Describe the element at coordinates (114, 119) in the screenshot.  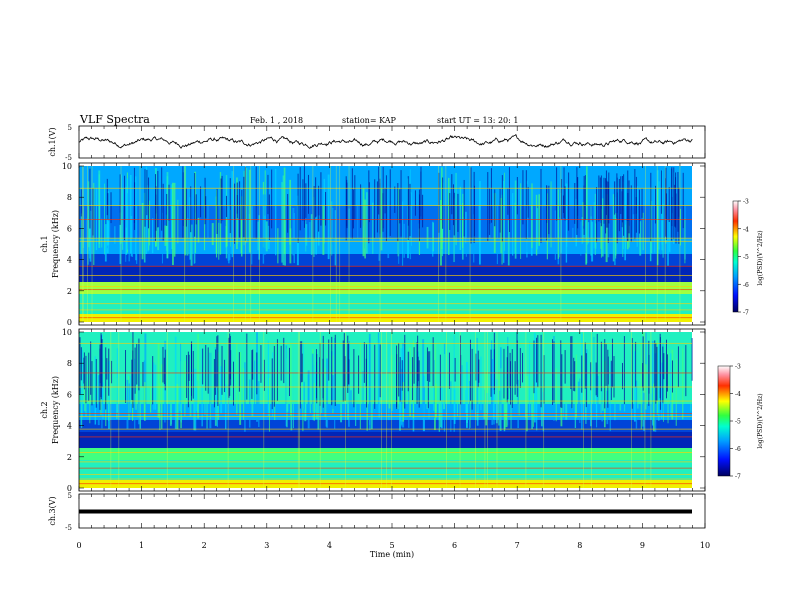
I see `figure-title: VLF Spectra` at that location.